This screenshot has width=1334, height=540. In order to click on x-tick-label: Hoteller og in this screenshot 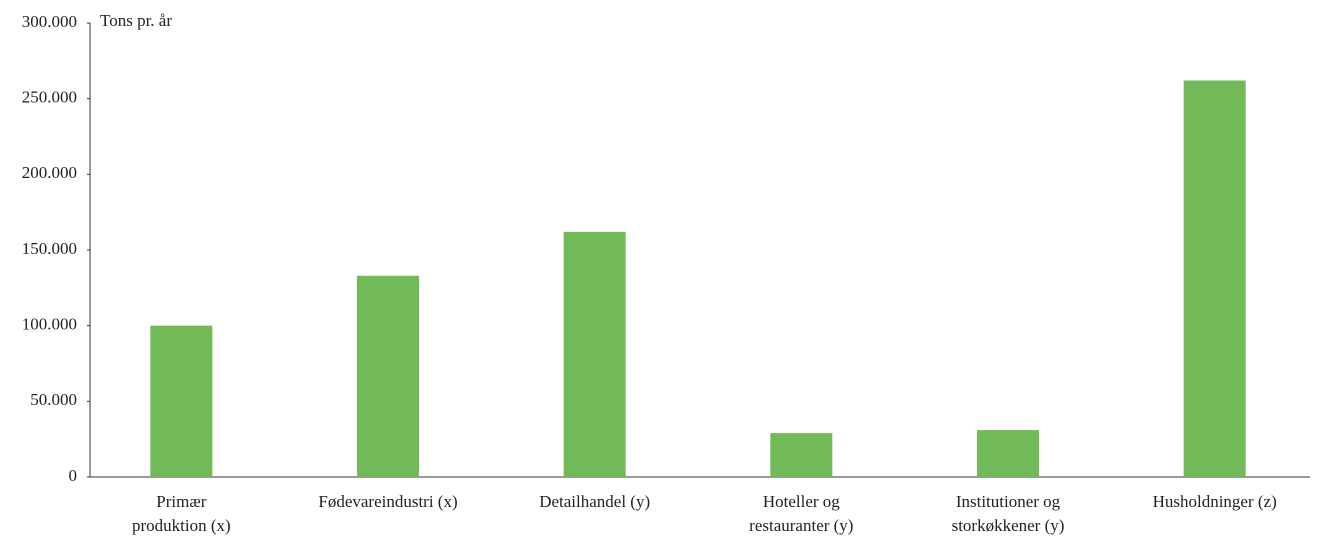, I will do `click(801, 501)`.